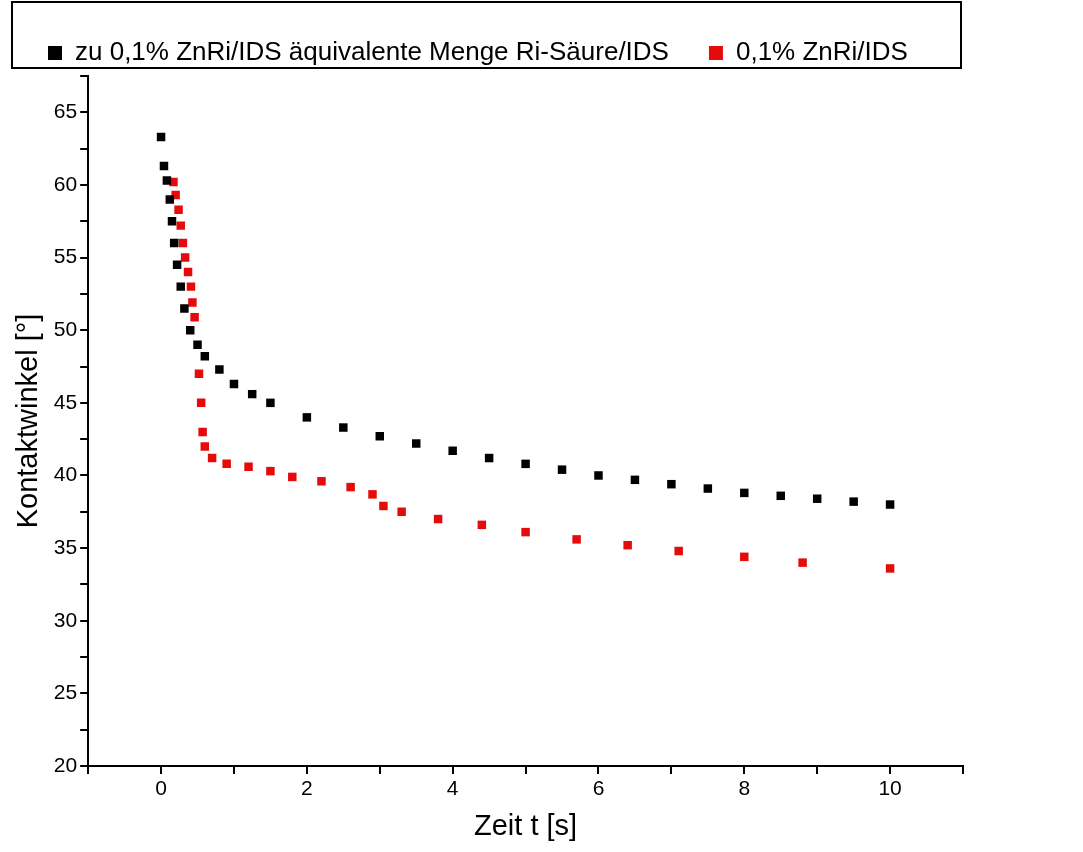 Image resolution: width=1083 pixels, height=852 pixels. I want to click on y-tick-label: 50, so click(65, 329).